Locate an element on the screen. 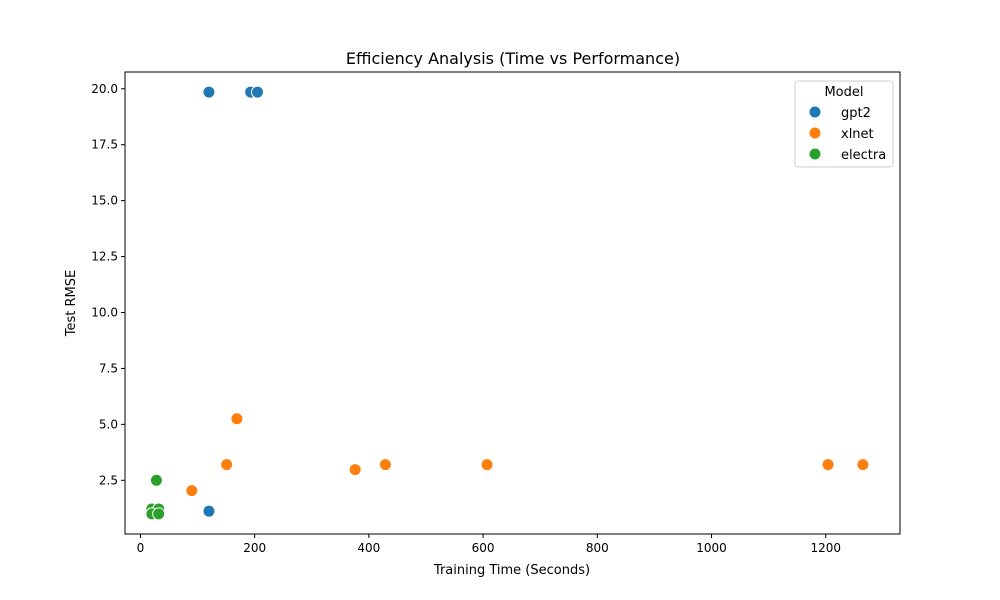 The height and width of the screenshot is (600, 1000). x-tick-label: 1000 is located at coordinates (711, 548).